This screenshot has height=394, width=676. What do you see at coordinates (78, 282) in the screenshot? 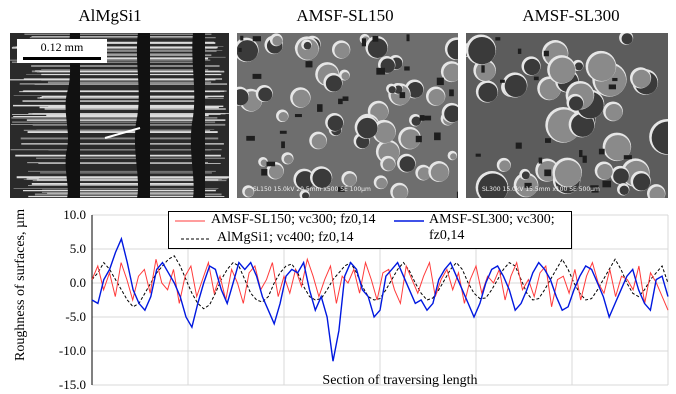
I see `y-tick-label: 0.0` at bounding box center [78, 282].